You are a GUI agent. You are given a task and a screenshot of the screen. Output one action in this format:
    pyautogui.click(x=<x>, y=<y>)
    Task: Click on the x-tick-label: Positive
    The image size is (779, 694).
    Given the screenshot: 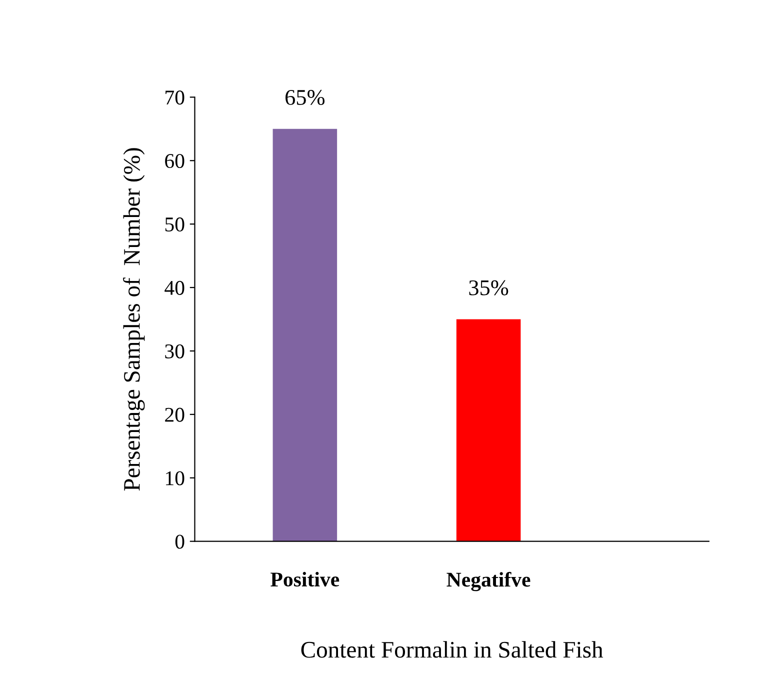 What is the action you would take?
    pyautogui.click(x=305, y=579)
    